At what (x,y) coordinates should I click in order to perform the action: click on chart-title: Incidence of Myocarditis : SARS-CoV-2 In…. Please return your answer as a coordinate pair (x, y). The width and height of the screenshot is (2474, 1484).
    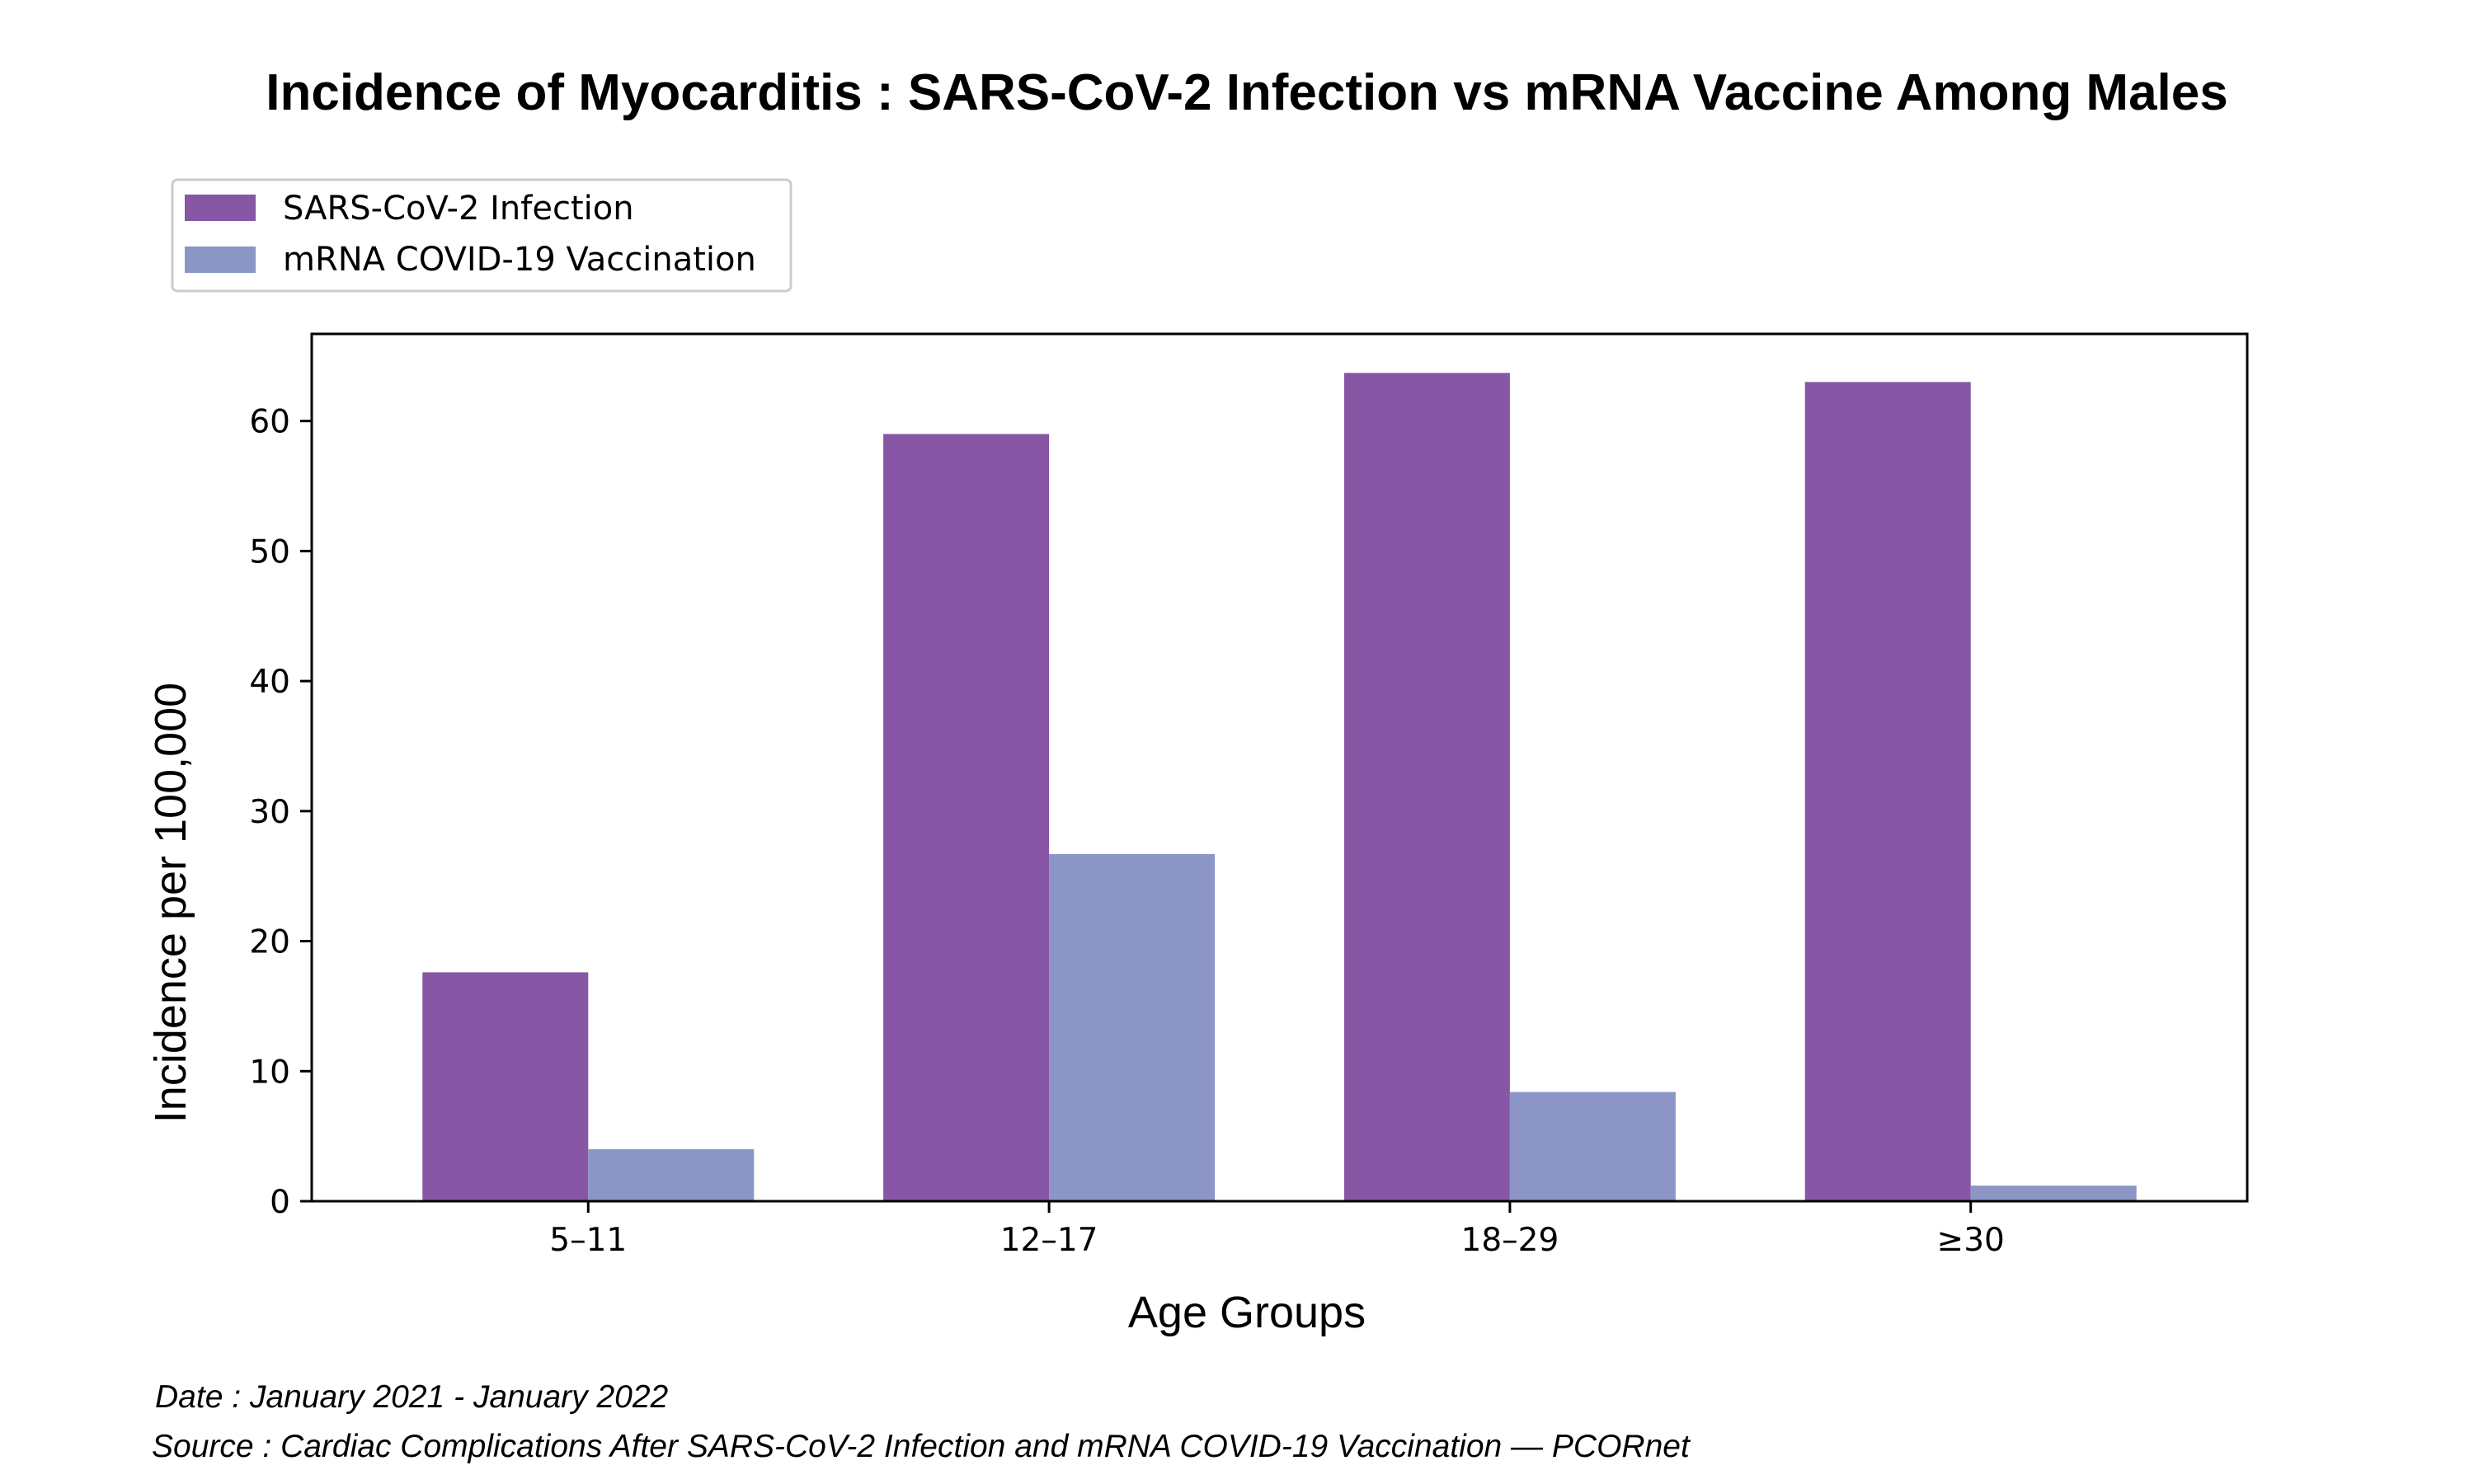
    Looking at the image, I should click on (1247, 92).